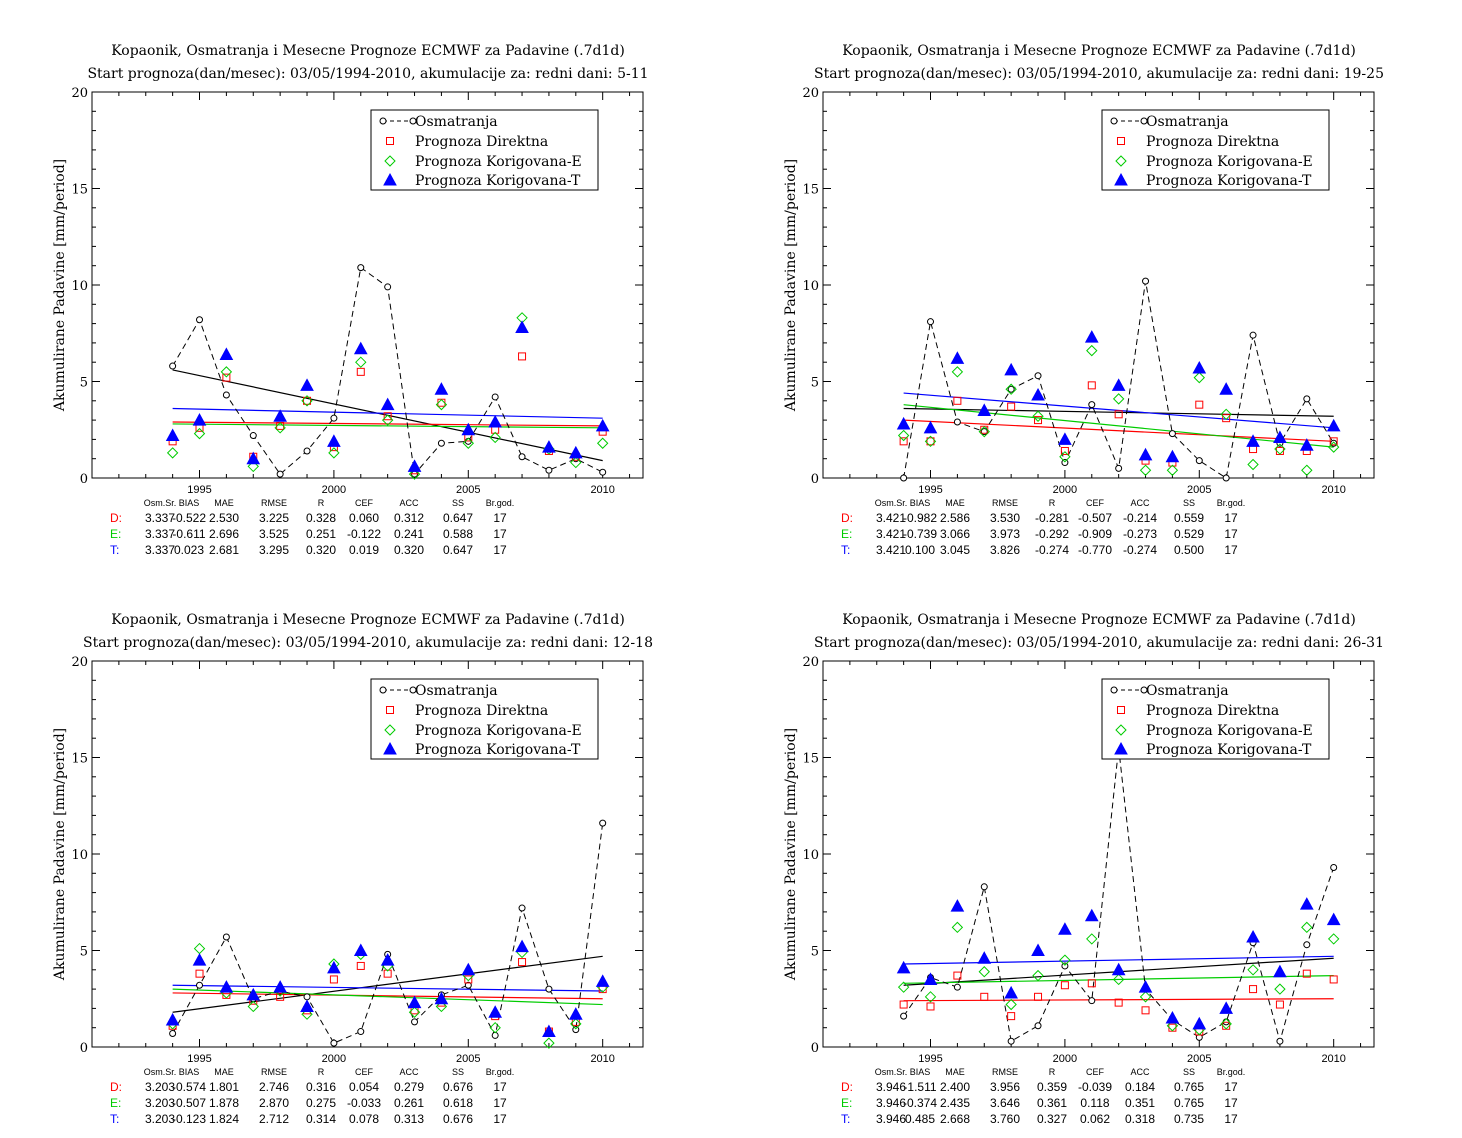  Describe the element at coordinates (274, 534) in the screenshot. I see `stats-value: 3.525` at that location.